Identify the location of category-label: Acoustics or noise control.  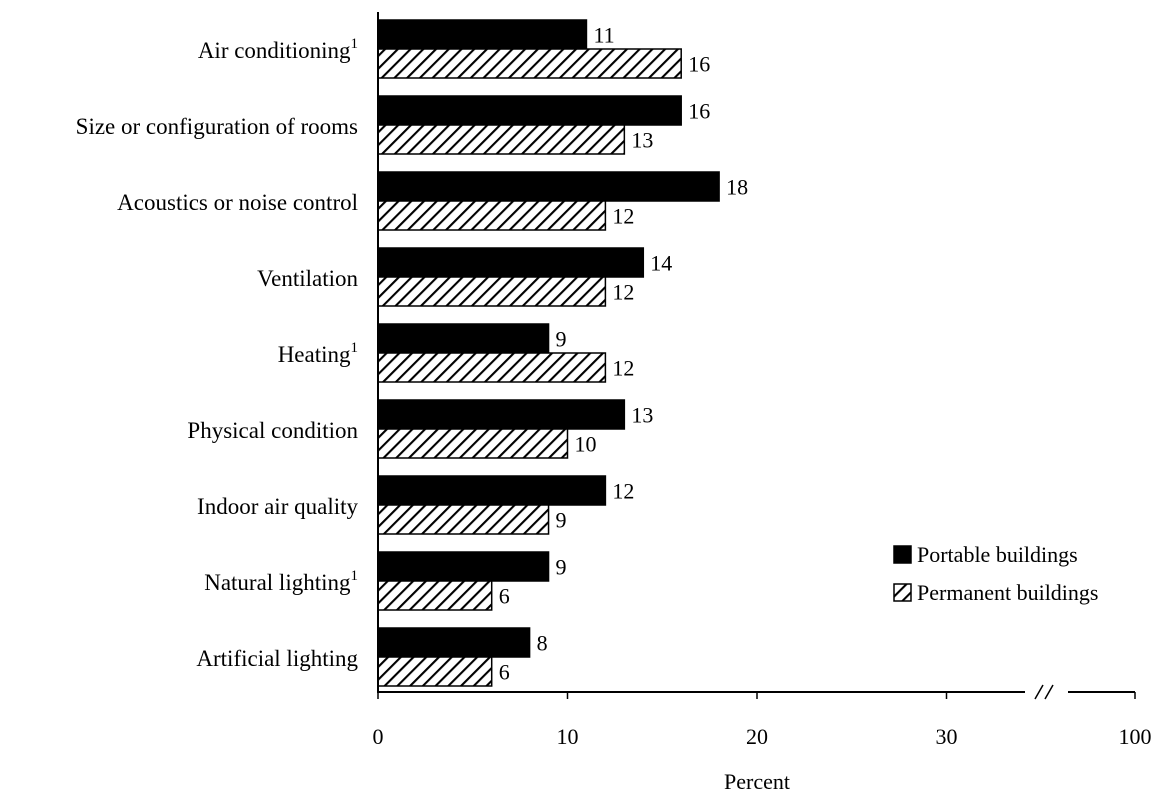
(237, 202).